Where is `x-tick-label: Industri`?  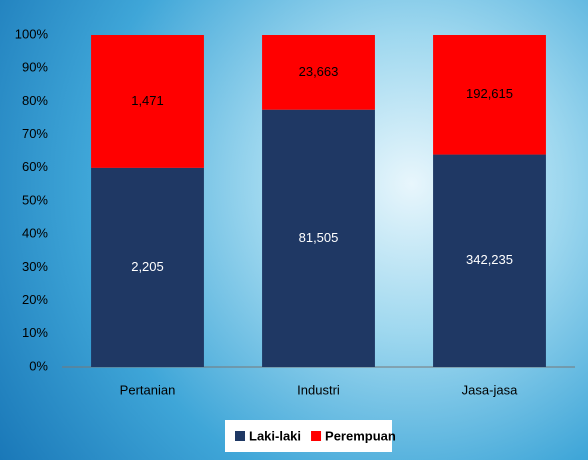 x-tick-label: Industri is located at coordinates (318, 389).